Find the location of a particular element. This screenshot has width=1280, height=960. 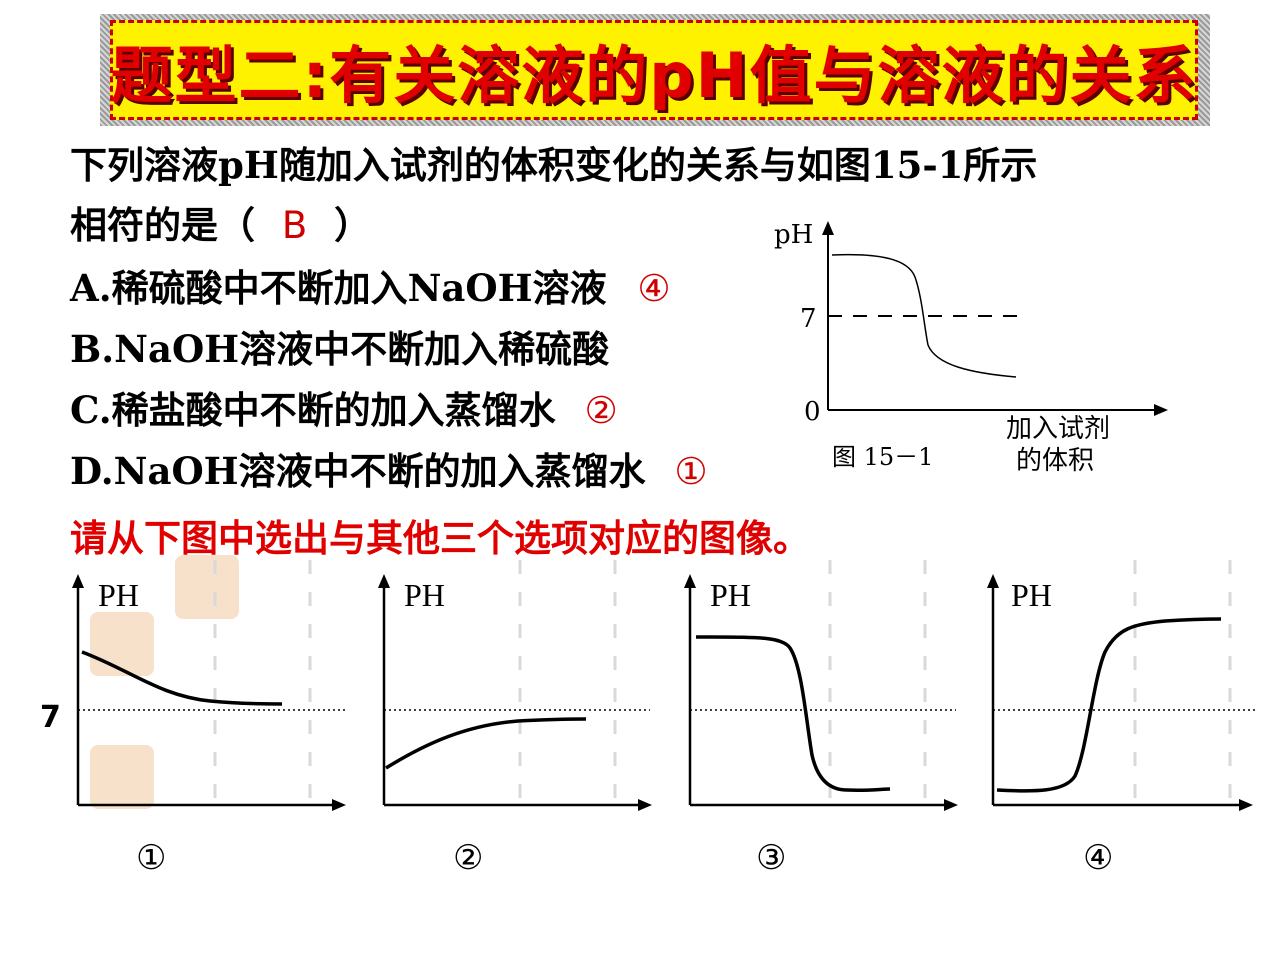

ref-x-label-1: 加入试剂 is located at coordinates (1058, 429).